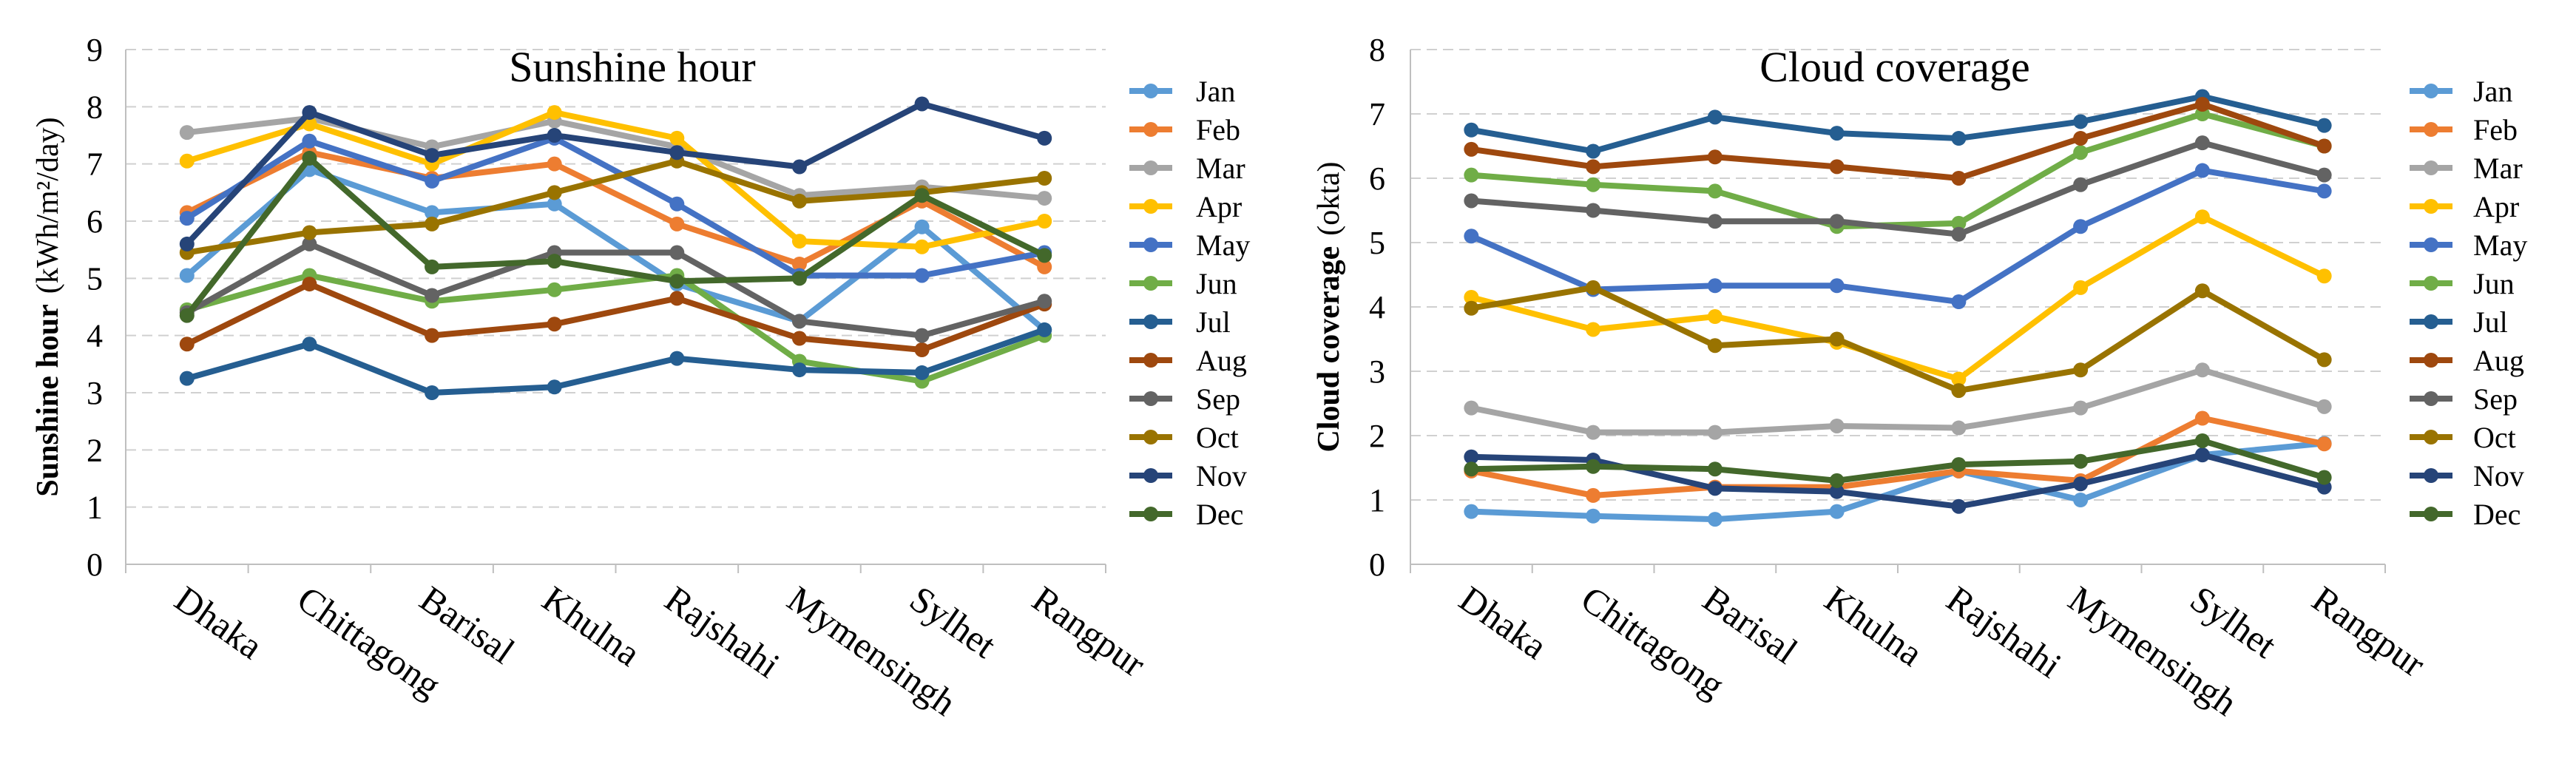  I want to click on legend-item: May, so click(2468, 245).